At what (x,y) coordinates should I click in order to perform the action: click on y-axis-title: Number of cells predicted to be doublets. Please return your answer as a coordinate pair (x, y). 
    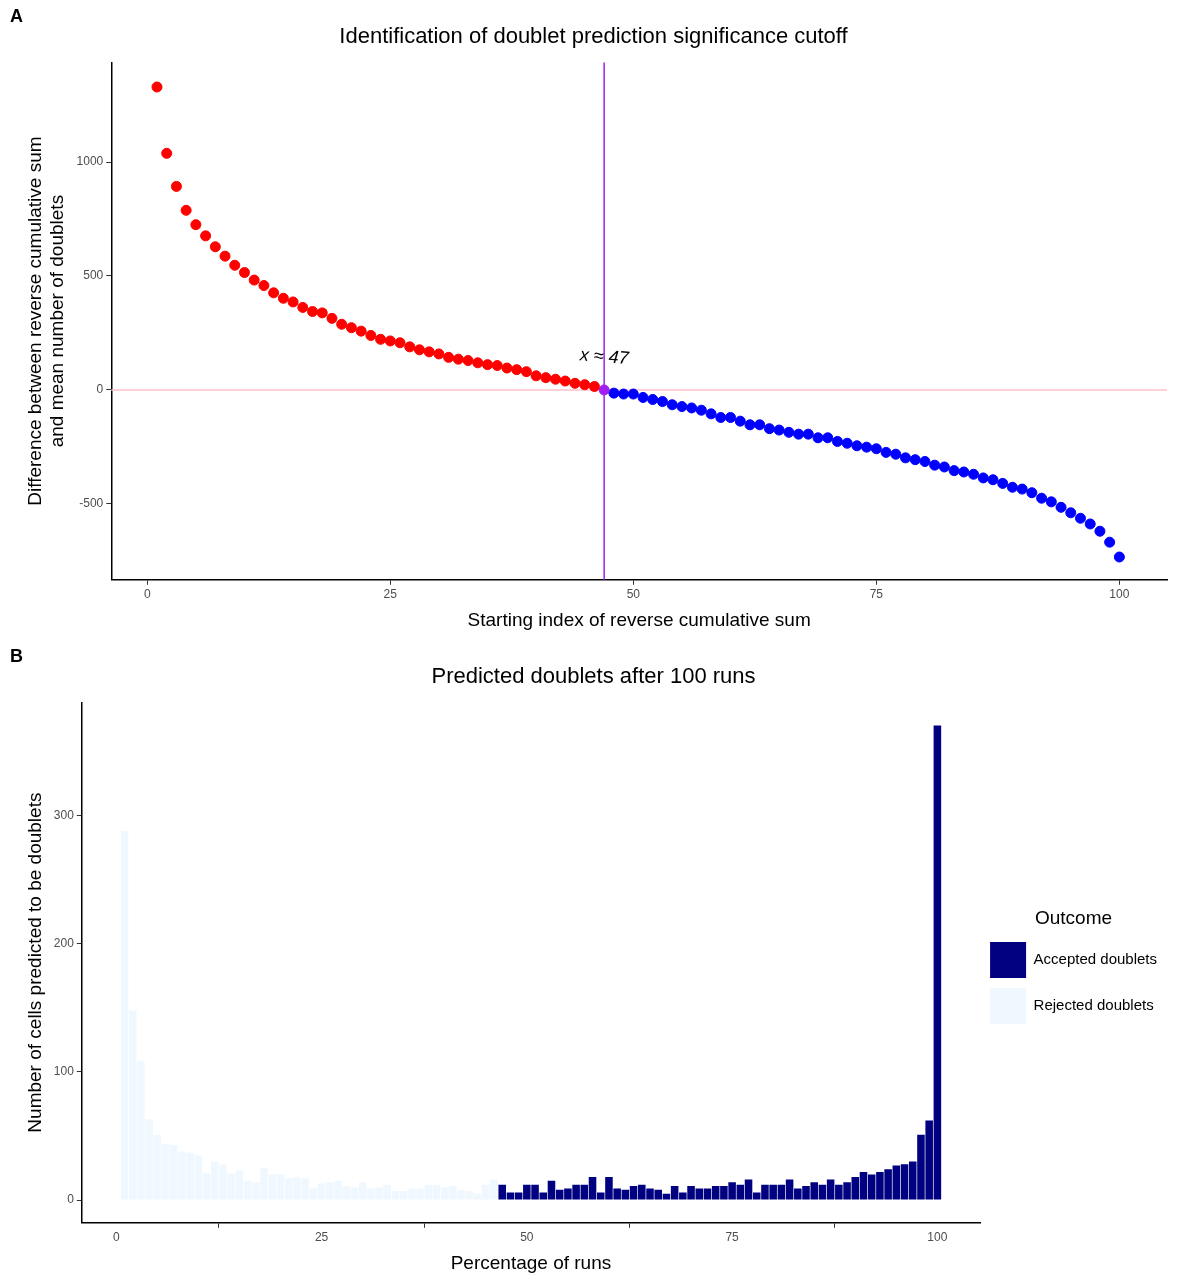
    Looking at the image, I should click on (34, 962).